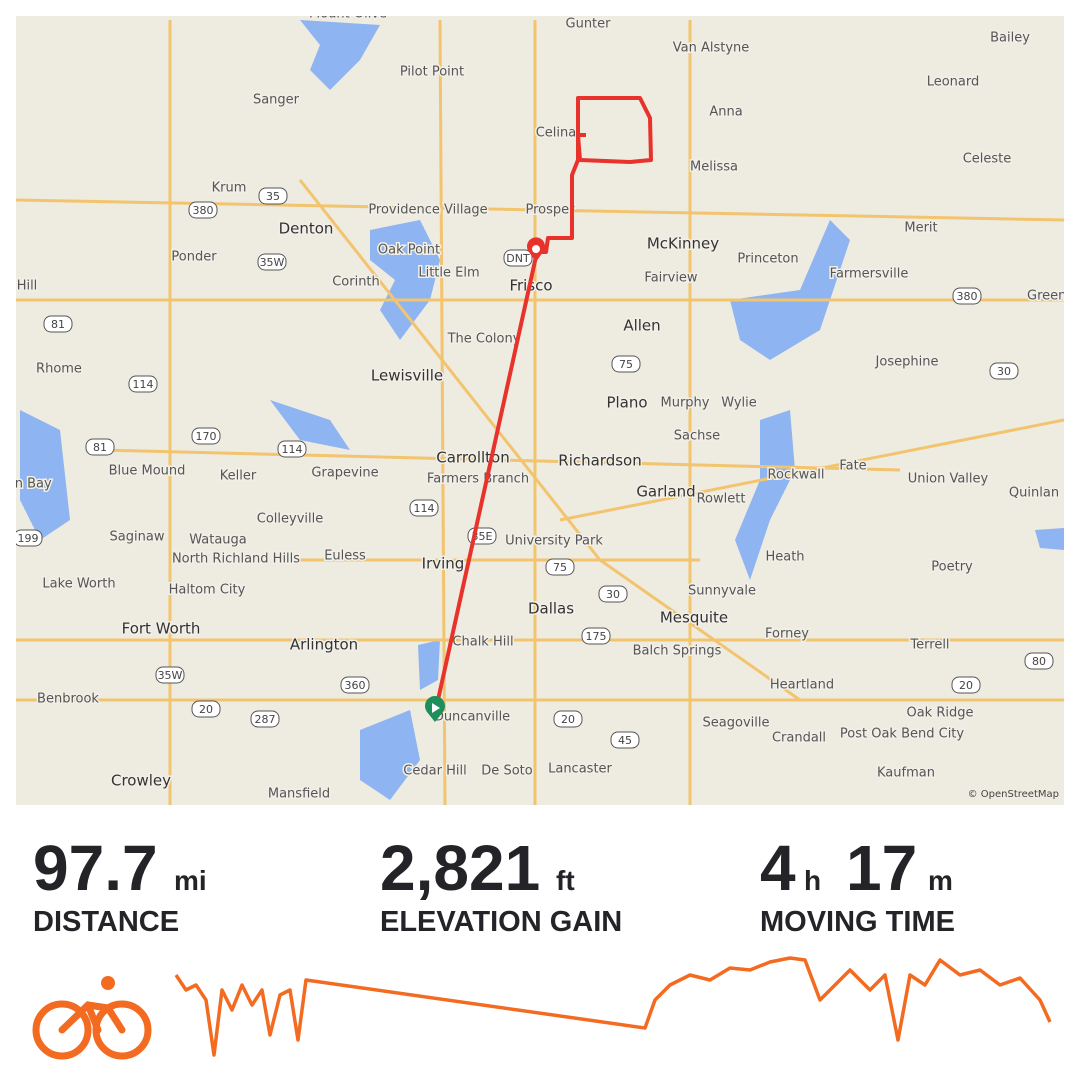 The image size is (1080, 1080). What do you see at coordinates (967, 296) in the screenshot?
I see `shield-label: 380` at bounding box center [967, 296].